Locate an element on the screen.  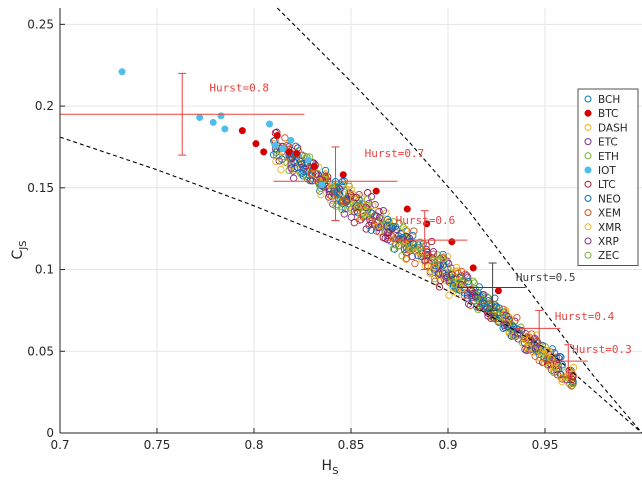
legend-label-iot: IOT is located at coordinates (607, 171).